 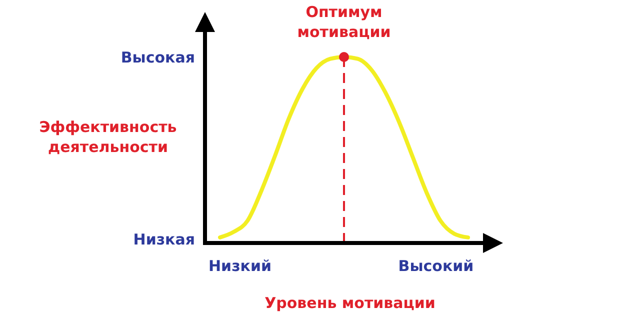 I want to click on text: Высокая, so click(x=157, y=57).